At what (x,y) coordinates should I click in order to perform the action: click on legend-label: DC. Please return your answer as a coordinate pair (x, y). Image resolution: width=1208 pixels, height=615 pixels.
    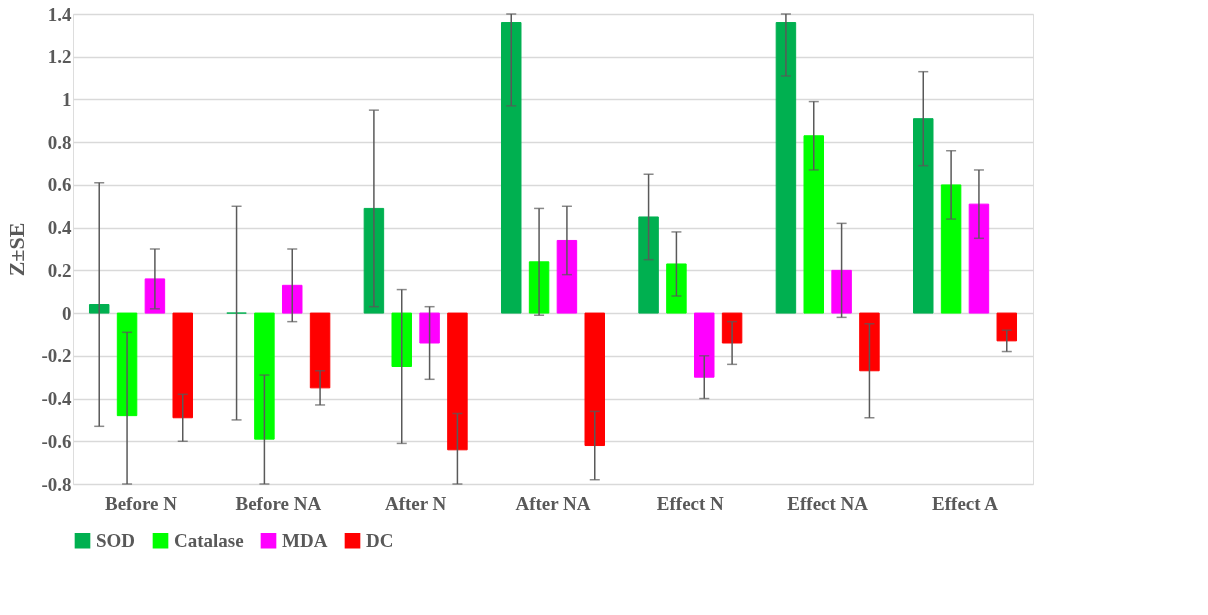
    Looking at the image, I should click on (380, 540).